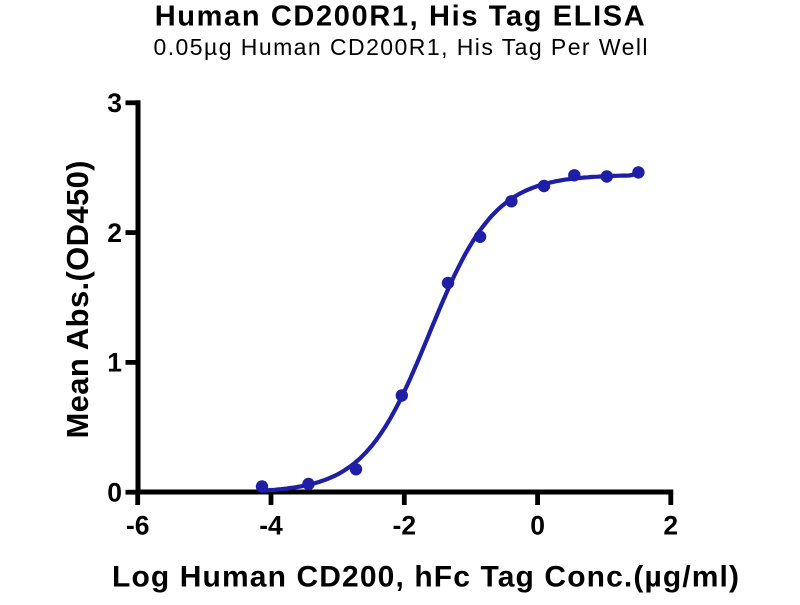  I want to click on svg-text: -4, so click(271, 525).